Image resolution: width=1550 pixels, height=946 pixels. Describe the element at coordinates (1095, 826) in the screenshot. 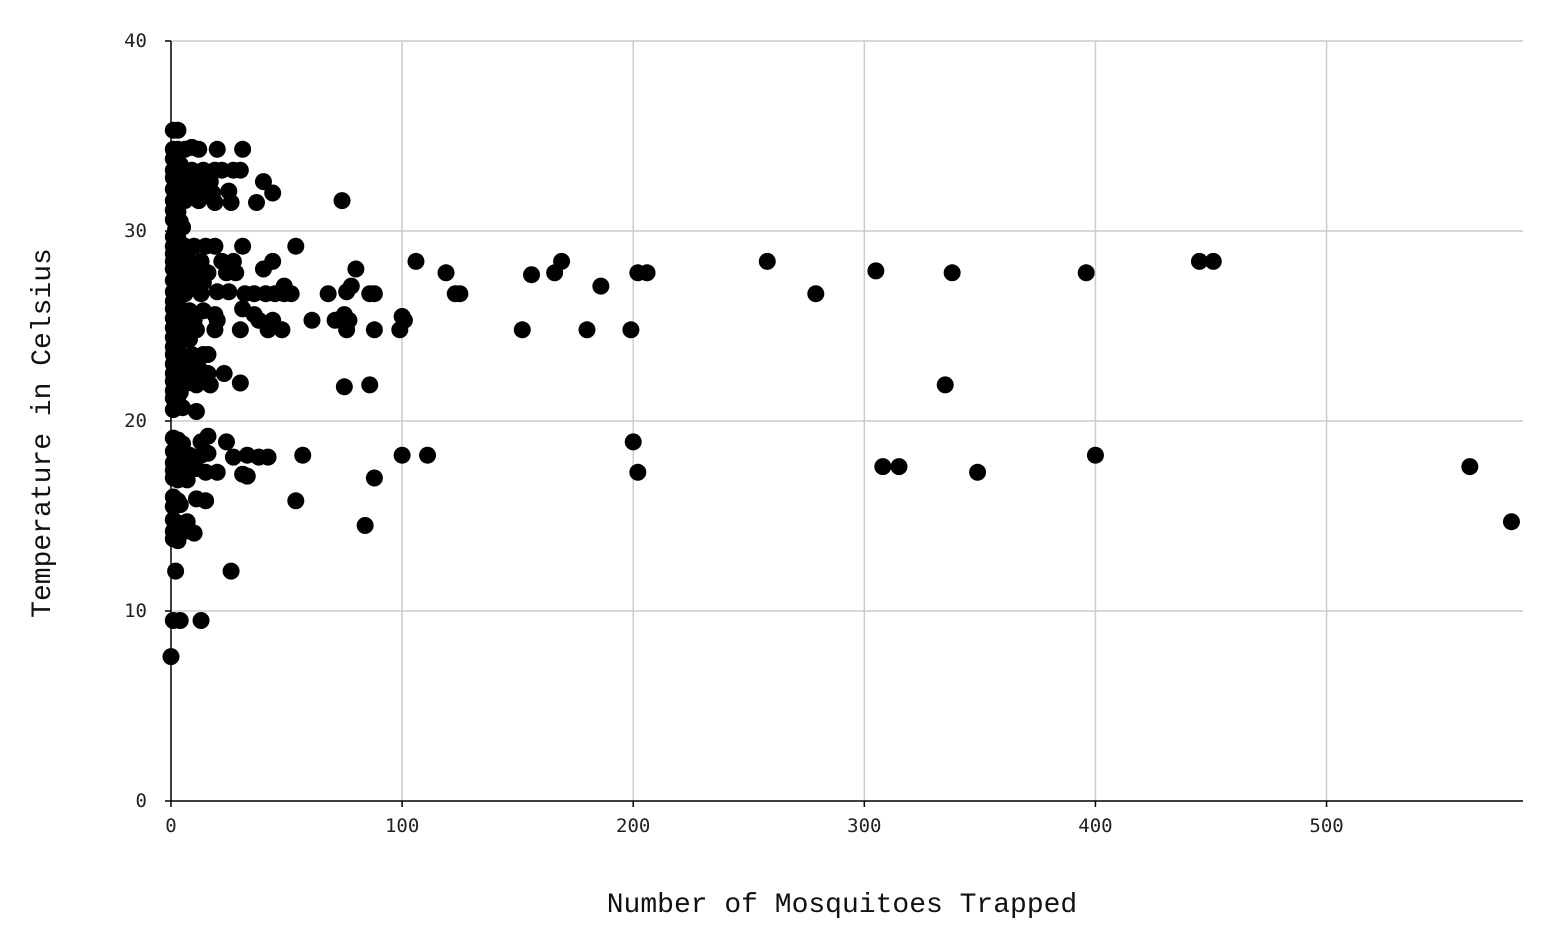

I see `x-tick-label: 400` at that location.